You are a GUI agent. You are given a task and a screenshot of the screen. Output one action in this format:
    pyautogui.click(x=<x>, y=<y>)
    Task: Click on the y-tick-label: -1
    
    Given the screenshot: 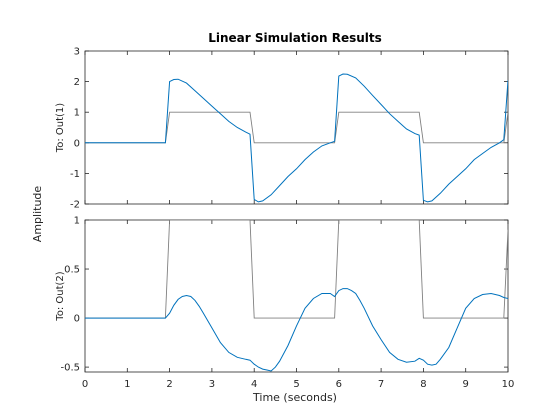 What is the action you would take?
    pyautogui.click(x=75, y=174)
    